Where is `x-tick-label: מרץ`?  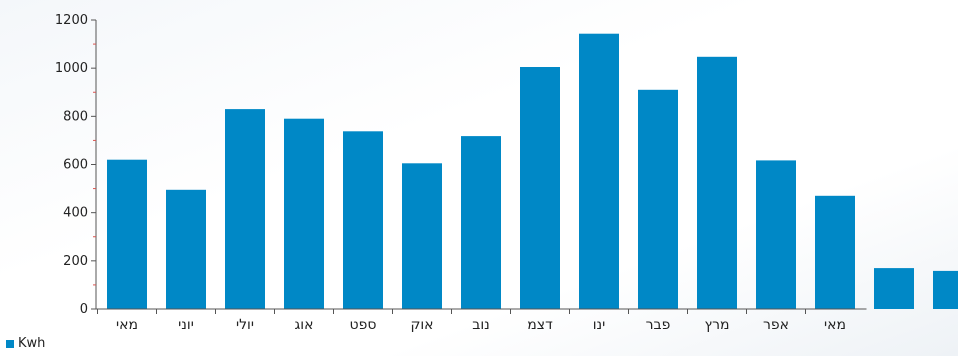 x-tick-label: מרץ is located at coordinates (717, 325).